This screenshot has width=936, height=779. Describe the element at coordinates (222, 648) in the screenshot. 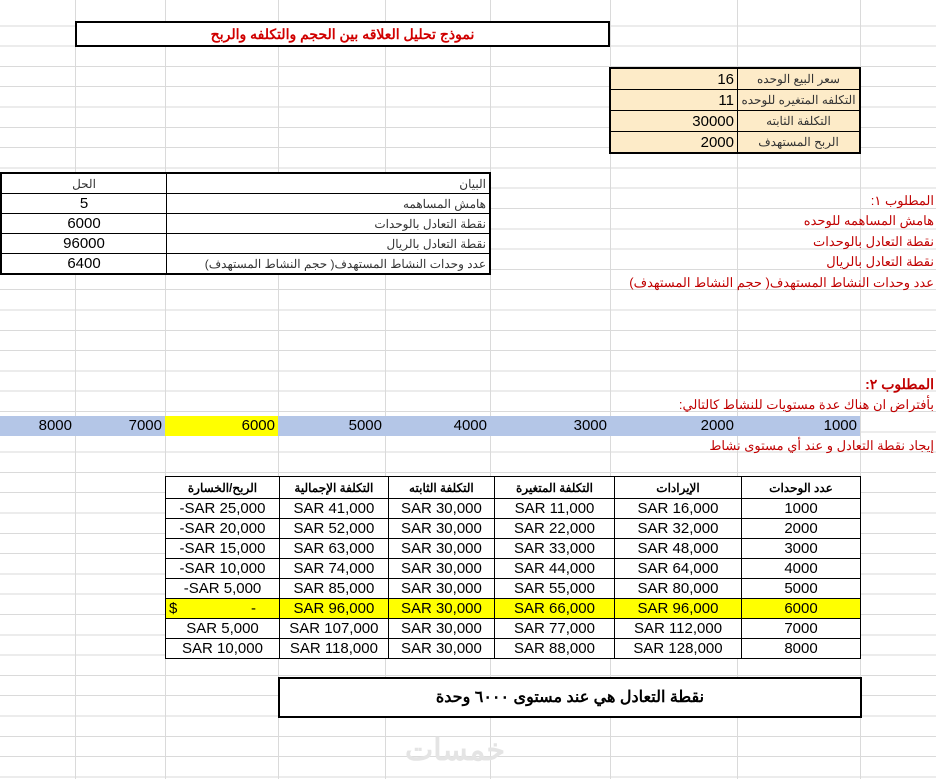

I see `table-cell: SAR 10,000` at that location.